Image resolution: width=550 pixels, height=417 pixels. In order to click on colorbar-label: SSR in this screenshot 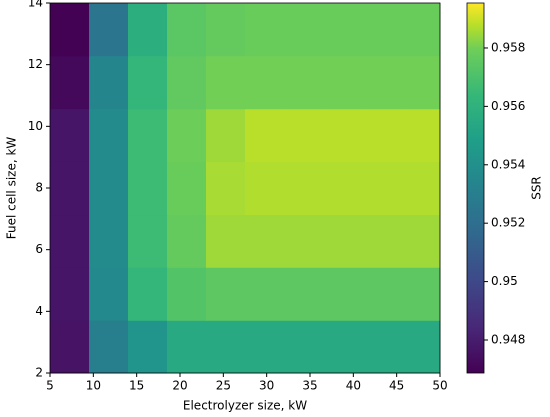, I will do `click(537, 188)`.